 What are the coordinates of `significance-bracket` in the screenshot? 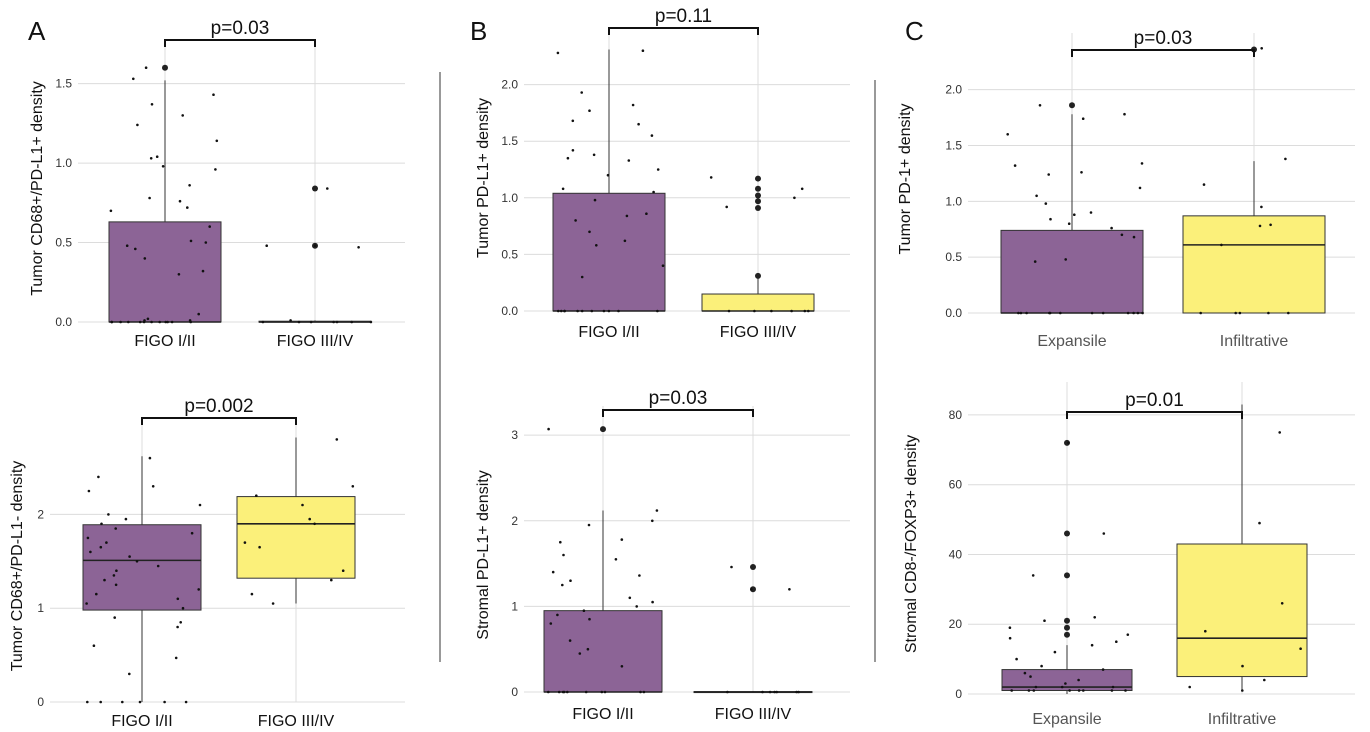 It's located at (1154, 415).